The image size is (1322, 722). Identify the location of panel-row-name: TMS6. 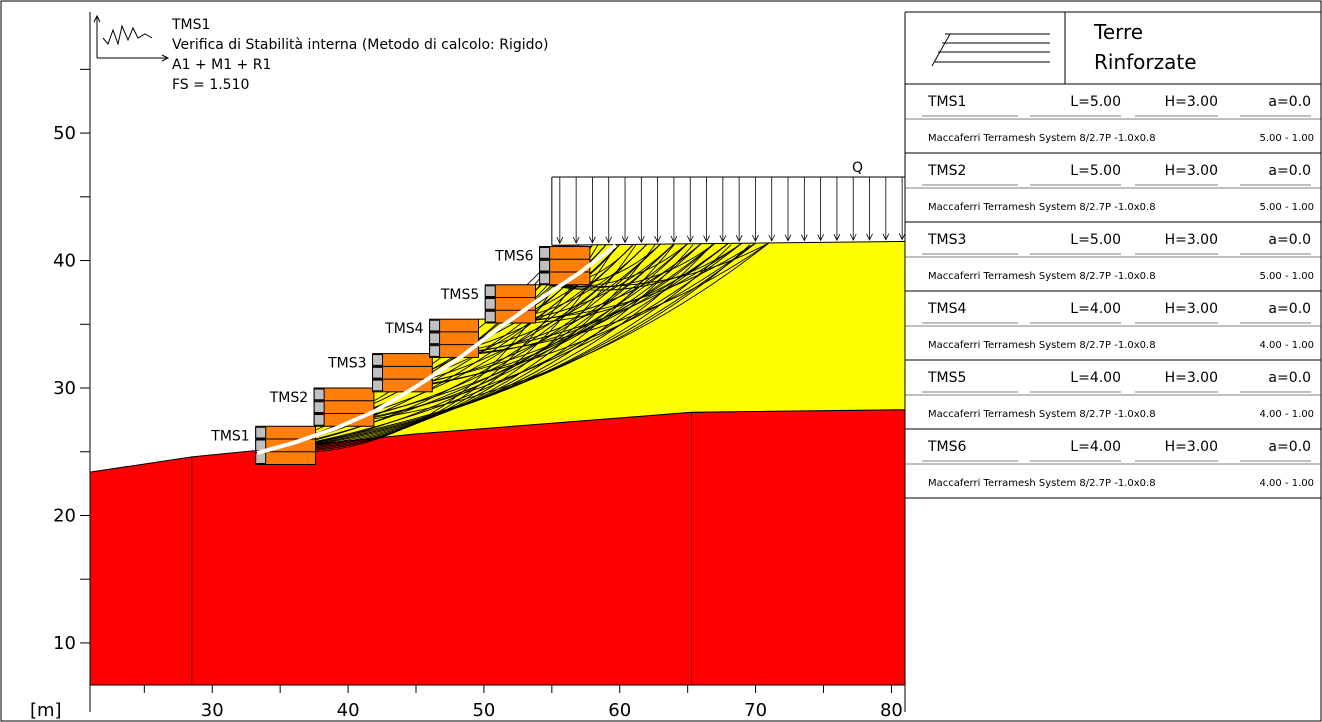
(947, 447).